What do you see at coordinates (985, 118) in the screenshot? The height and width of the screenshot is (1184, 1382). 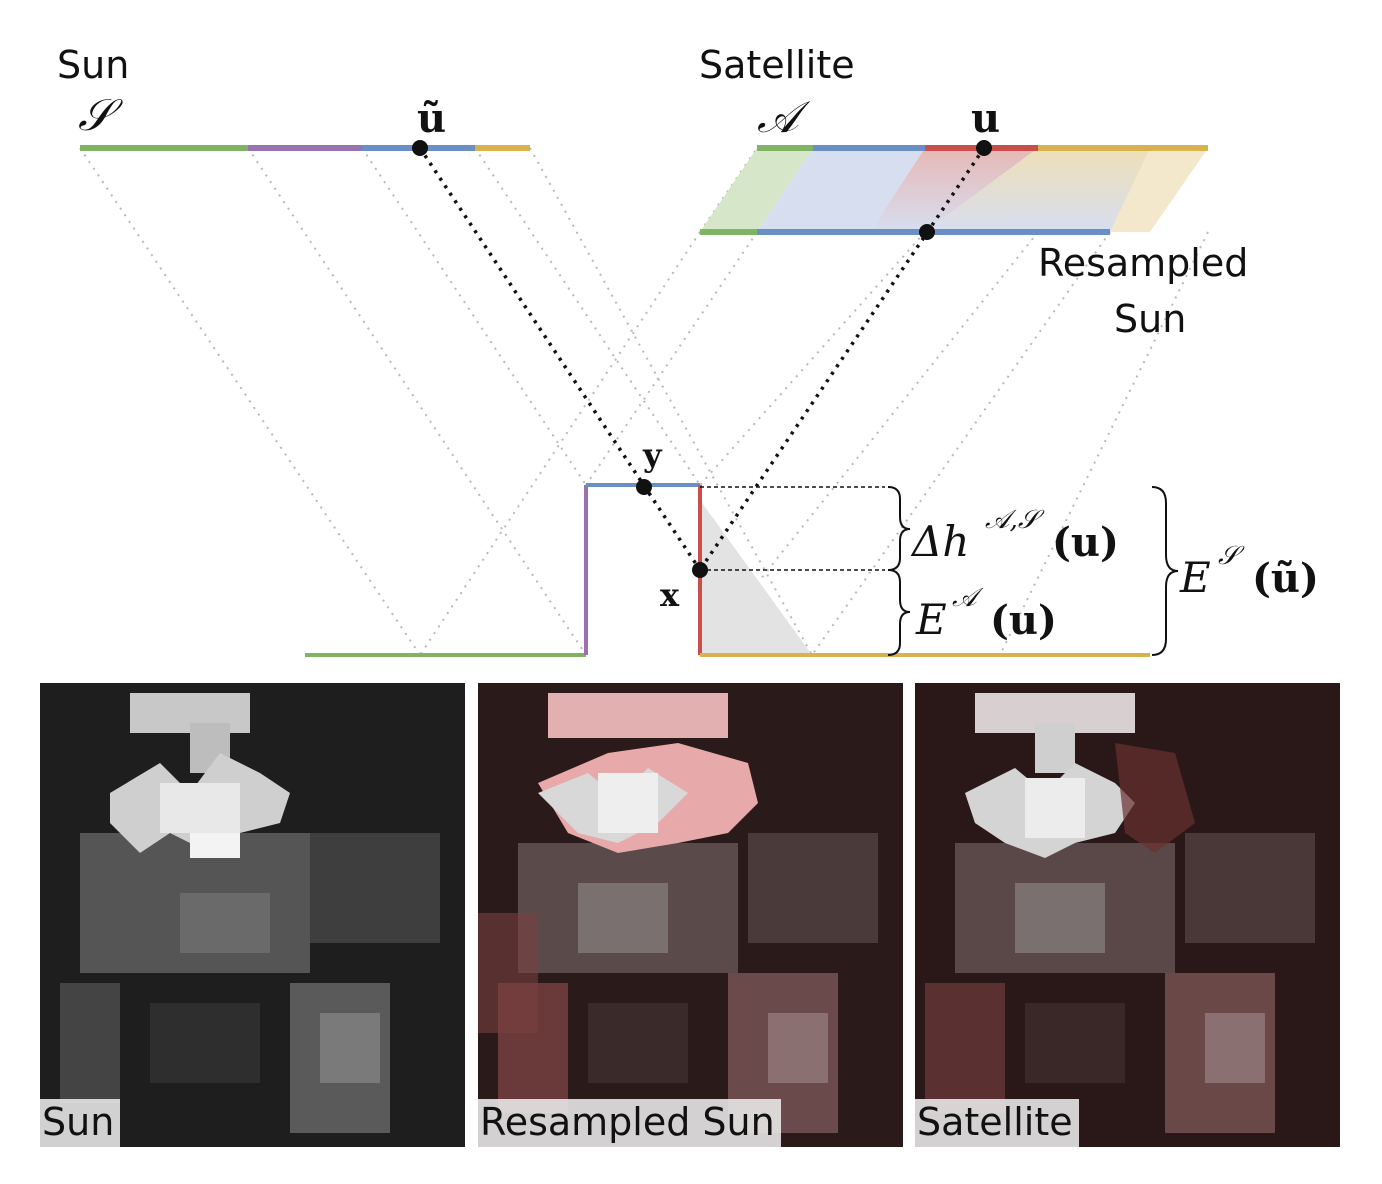 I see `u-label: u` at bounding box center [985, 118].